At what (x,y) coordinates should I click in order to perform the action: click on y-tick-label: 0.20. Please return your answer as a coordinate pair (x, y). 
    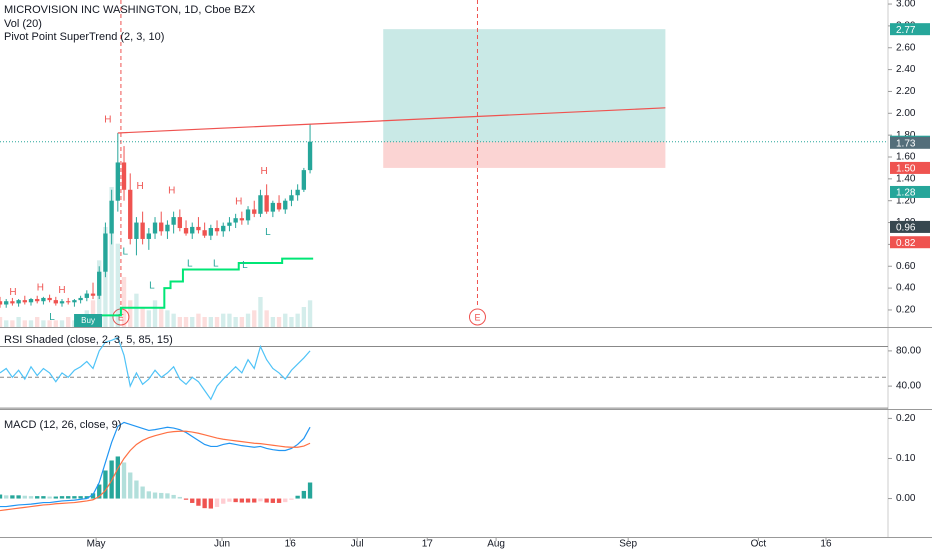
    Looking at the image, I should click on (906, 418).